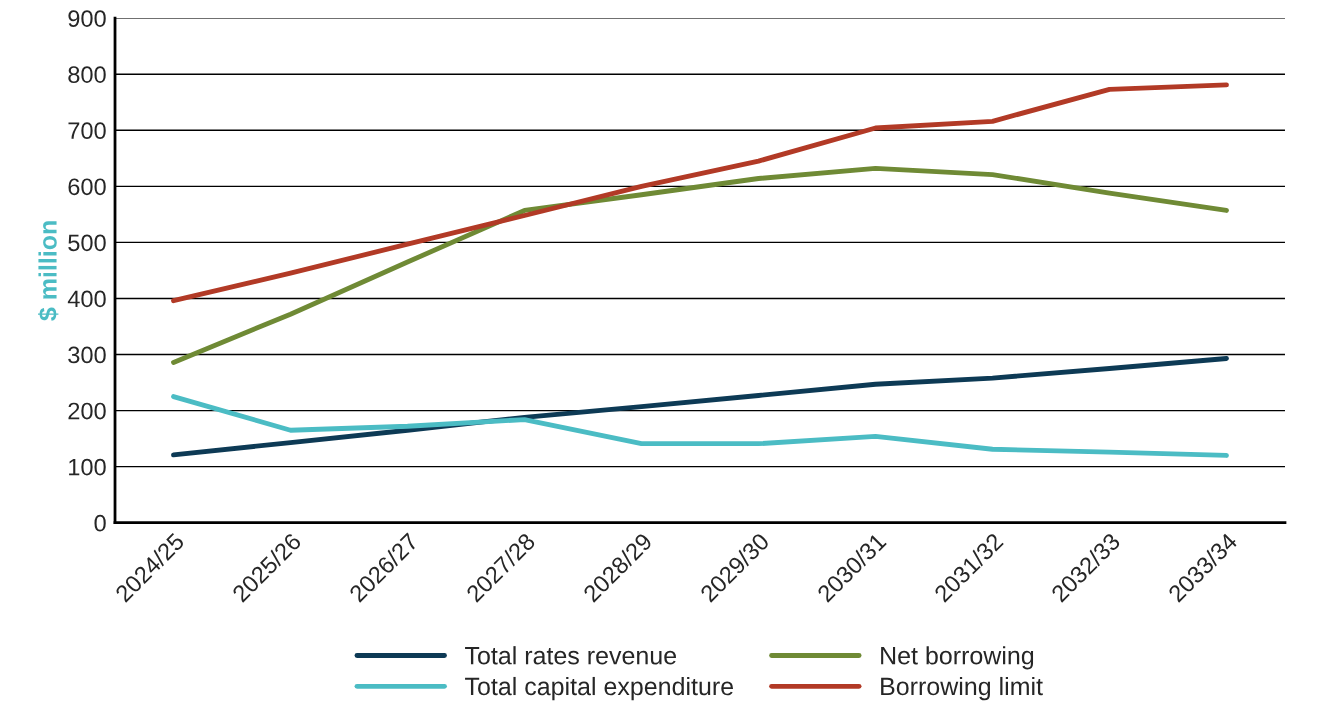 The image size is (1322, 726). What do you see at coordinates (86, 299) in the screenshot?
I see `y-tick-label: 400` at bounding box center [86, 299].